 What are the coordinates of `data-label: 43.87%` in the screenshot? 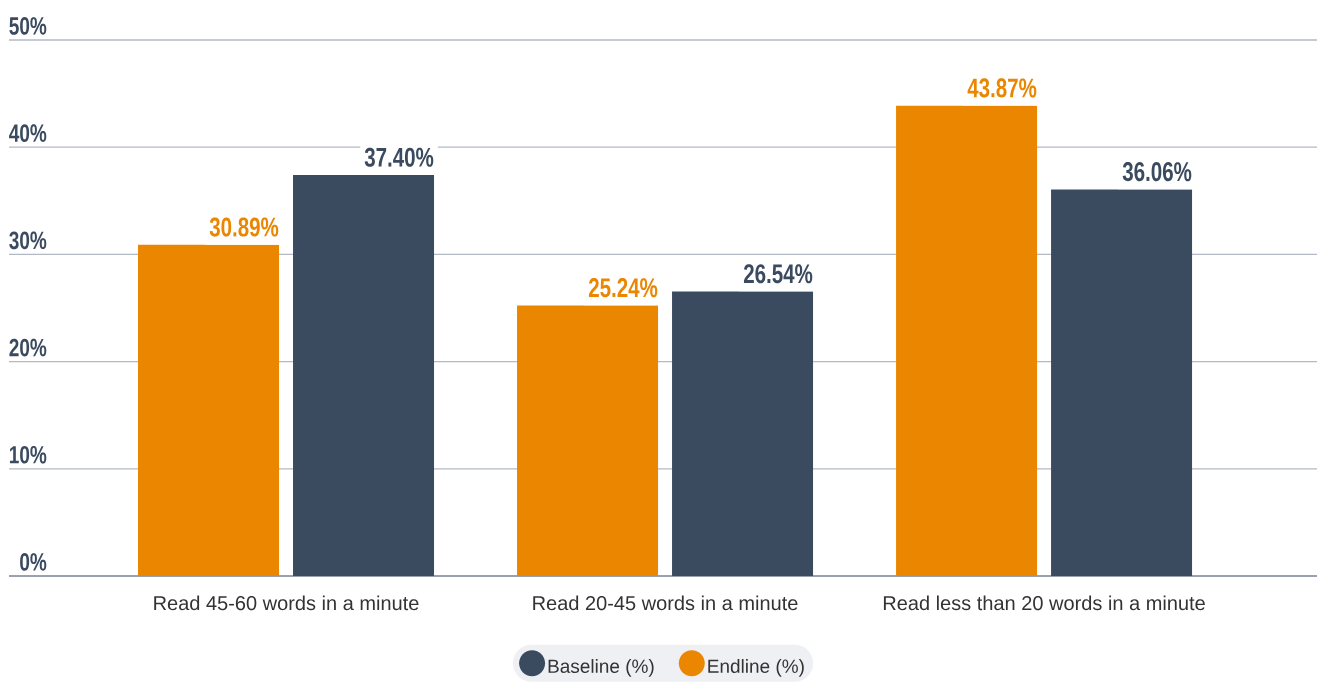 It's located at (1002, 88).